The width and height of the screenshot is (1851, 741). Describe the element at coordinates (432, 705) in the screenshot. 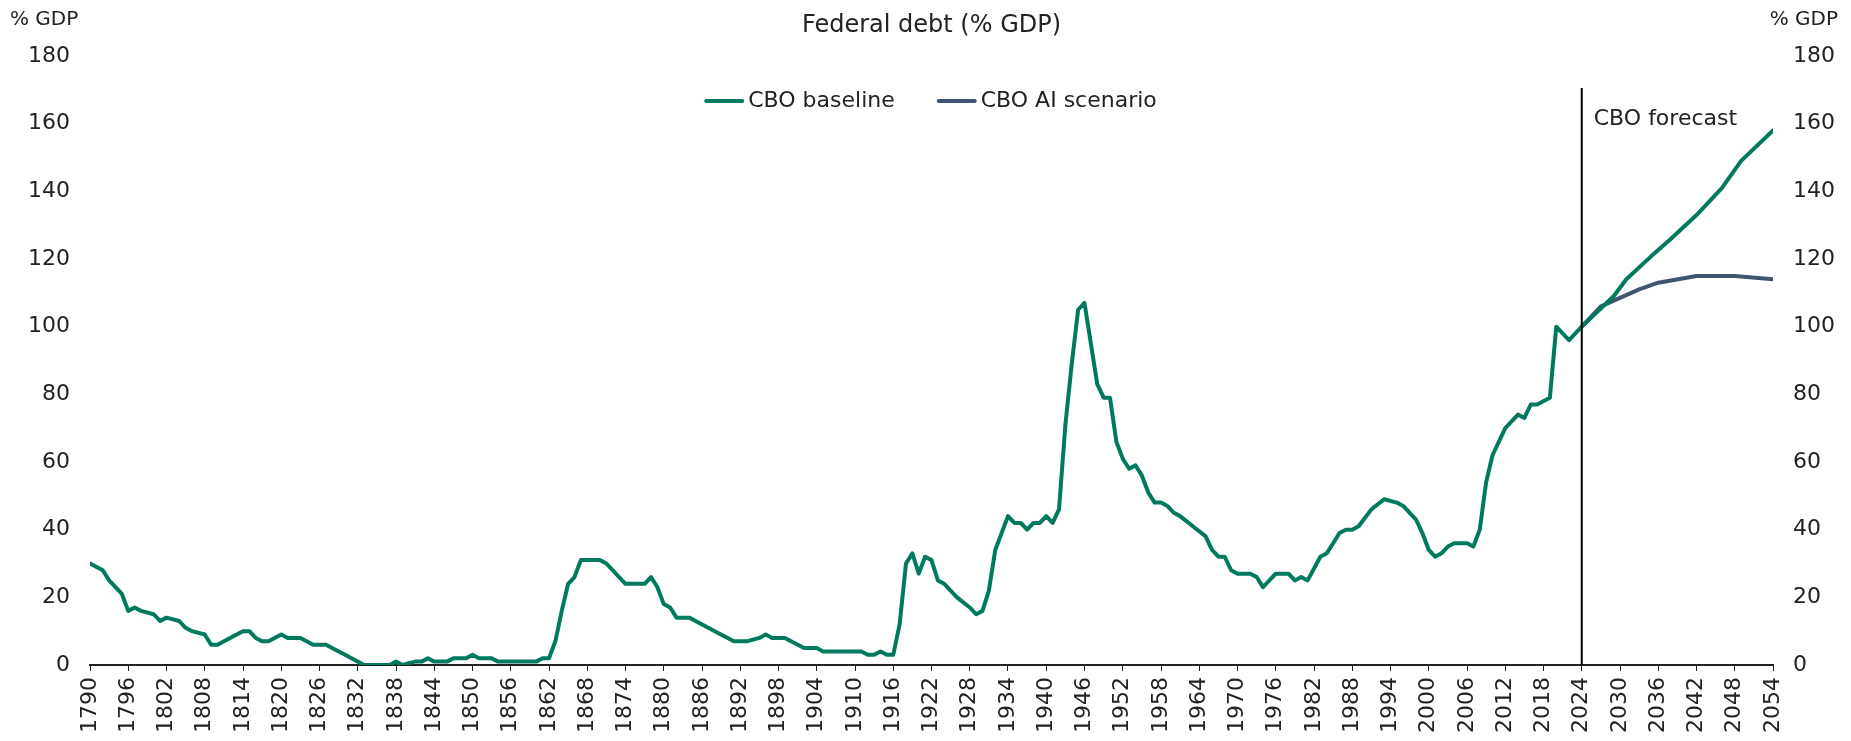

I see `x-tick-label: 1844` at that location.